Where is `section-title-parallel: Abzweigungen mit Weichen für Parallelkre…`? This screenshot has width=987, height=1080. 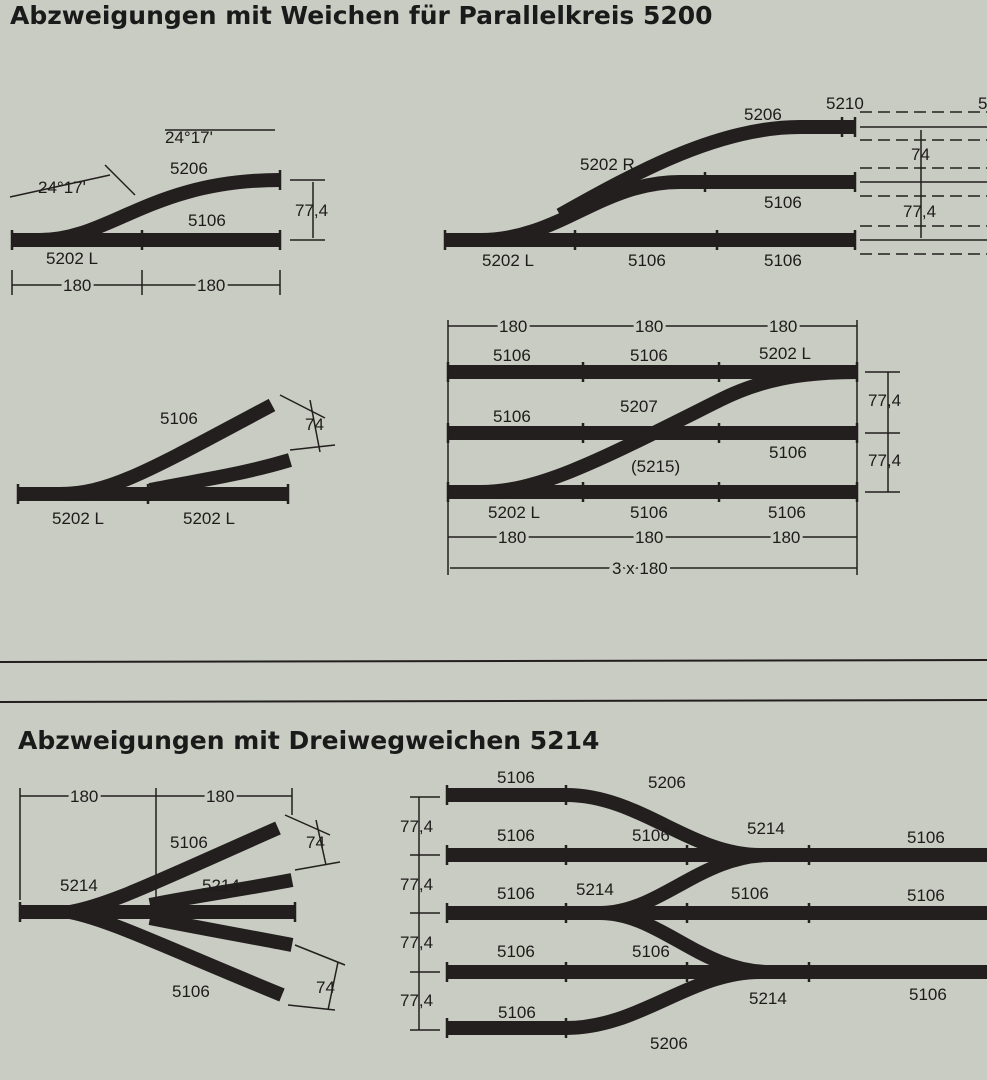
section-title-parallel: Abzweigungen mit Weichen für Parallelkre… is located at coordinates (361, 15).